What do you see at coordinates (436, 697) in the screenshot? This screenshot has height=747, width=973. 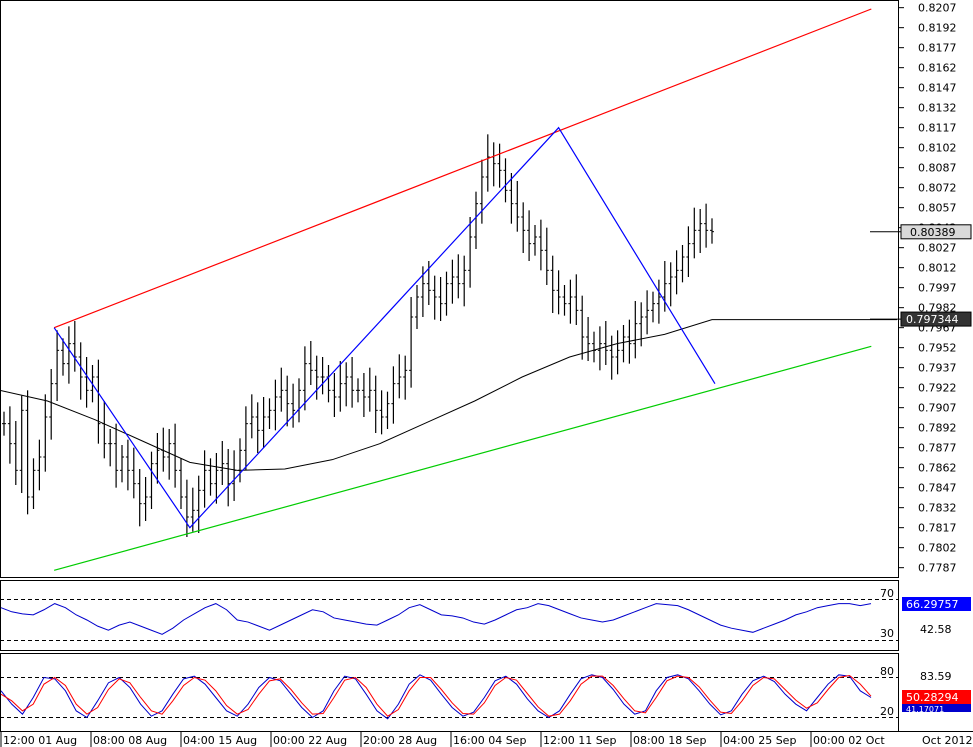 I see `stoch-k-line` at bounding box center [436, 697].